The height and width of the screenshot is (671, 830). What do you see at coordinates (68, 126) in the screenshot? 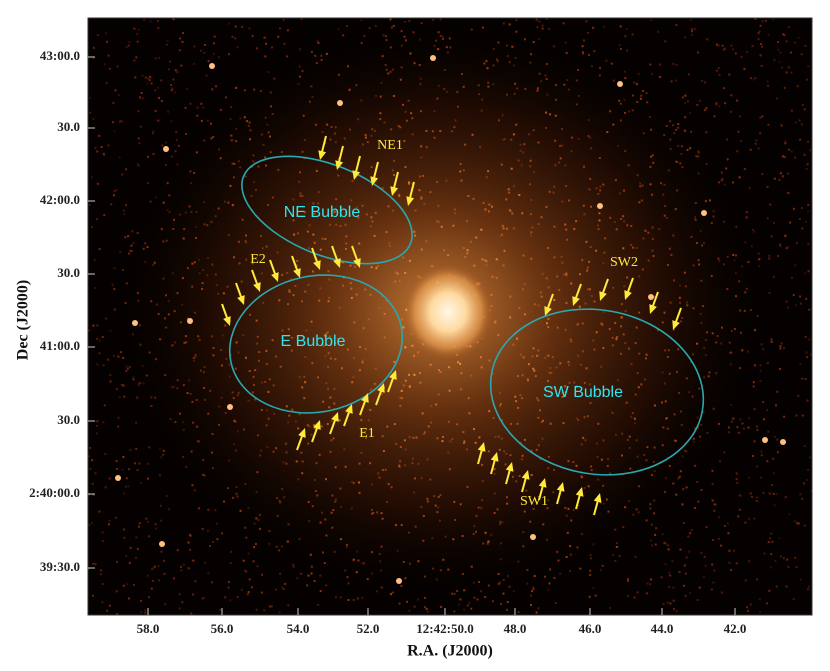
I see `y-tick-label: 30.0` at bounding box center [68, 126].